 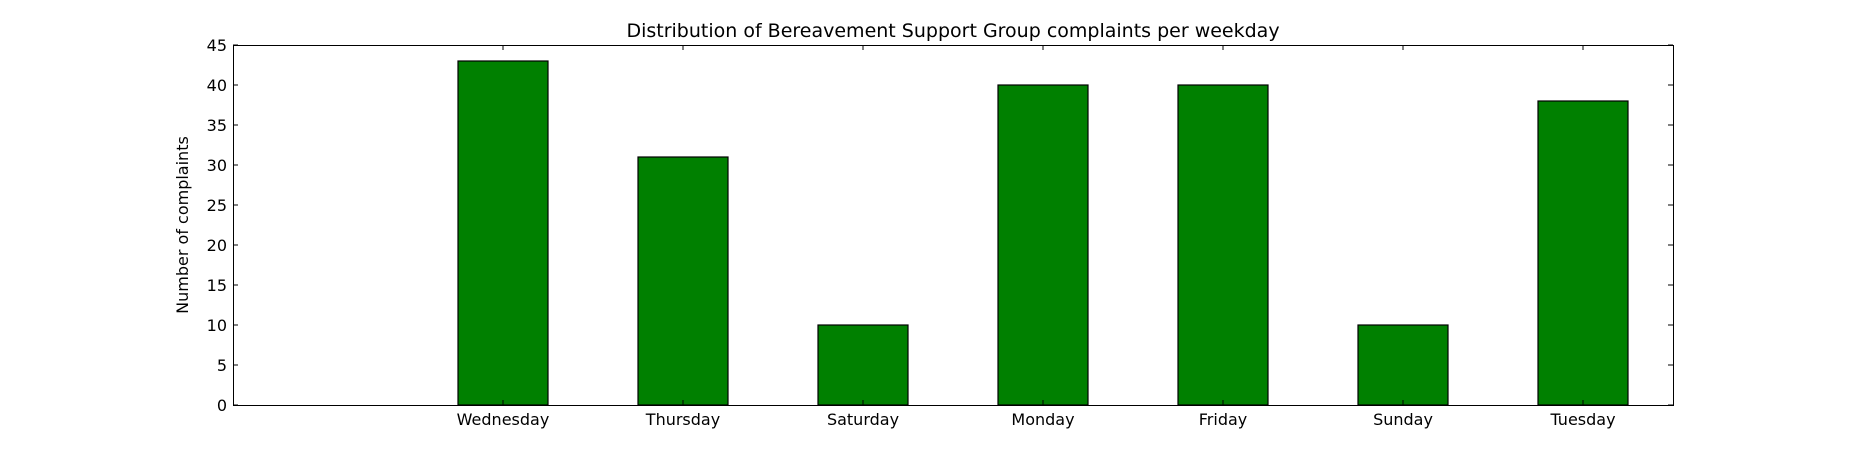 I want to click on x-tick-label: Wednesday, so click(x=503, y=419).